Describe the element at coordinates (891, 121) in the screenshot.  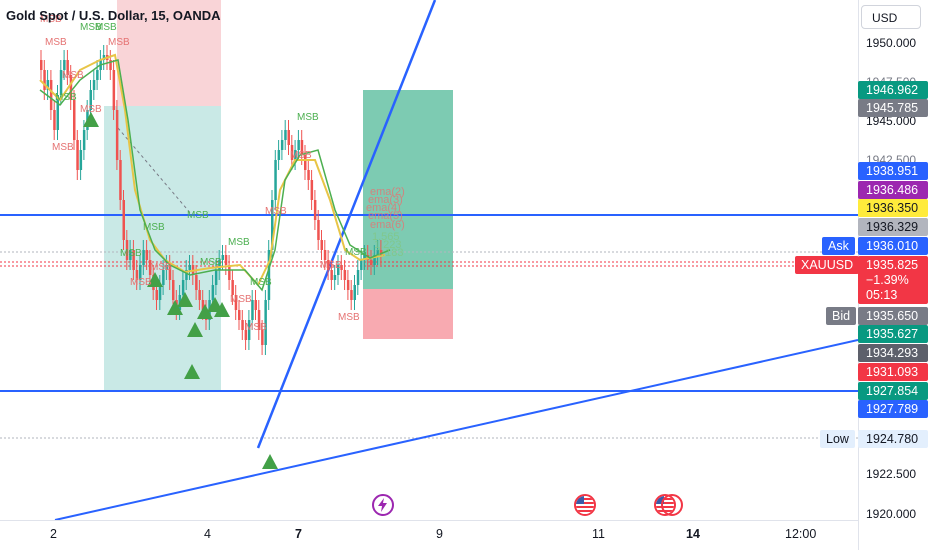
I see `price-tick: 1945.000` at that location.